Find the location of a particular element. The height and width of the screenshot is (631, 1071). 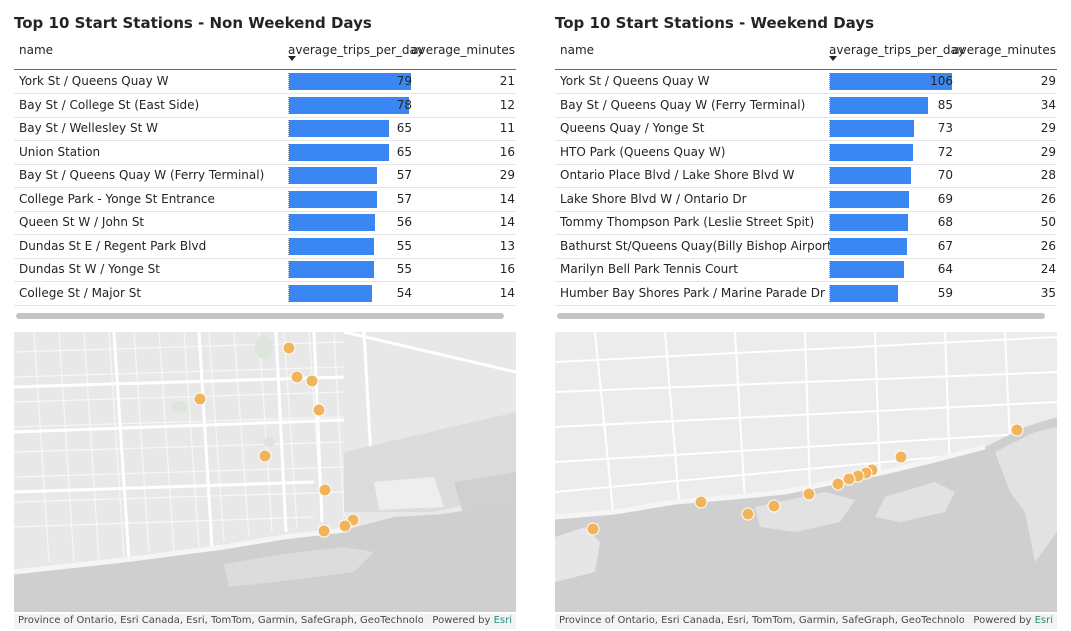

trips-value: 85 is located at coordinates (945, 104).